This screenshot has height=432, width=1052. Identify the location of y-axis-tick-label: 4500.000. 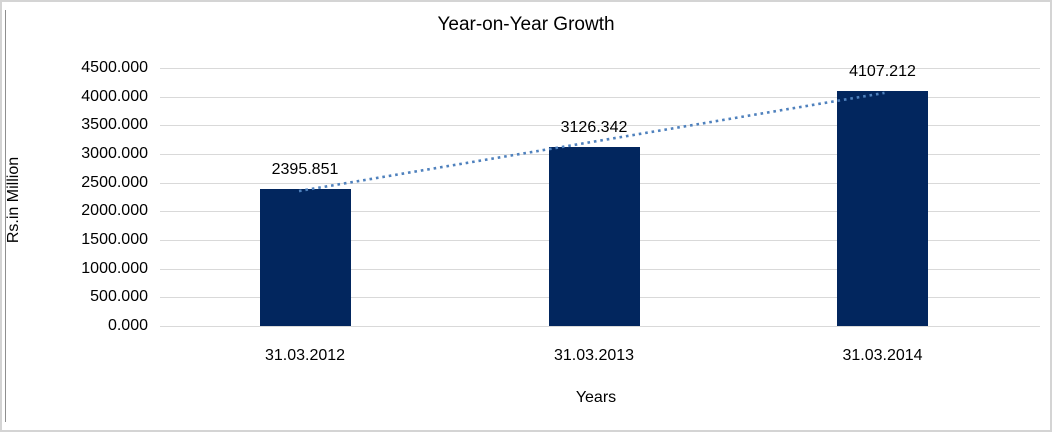
(114, 67).